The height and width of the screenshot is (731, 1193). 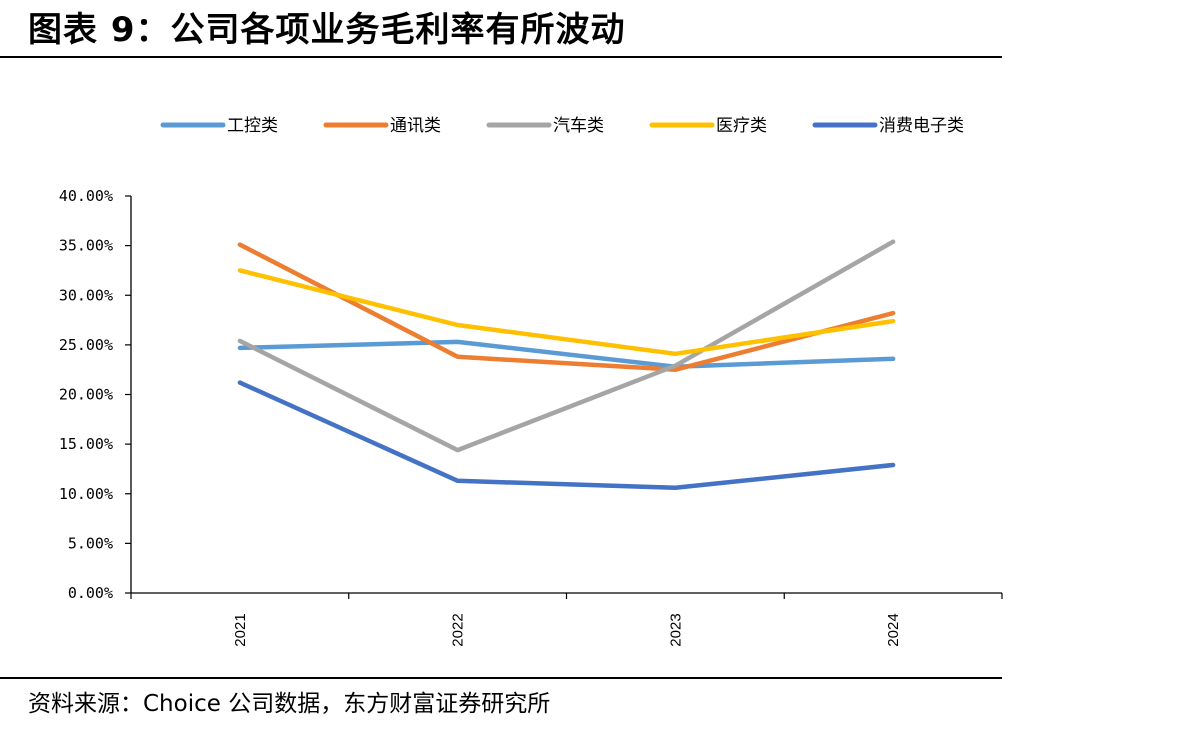 What do you see at coordinates (86, 246) in the screenshot?
I see `y-tick-label: 35.00%` at bounding box center [86, 246].